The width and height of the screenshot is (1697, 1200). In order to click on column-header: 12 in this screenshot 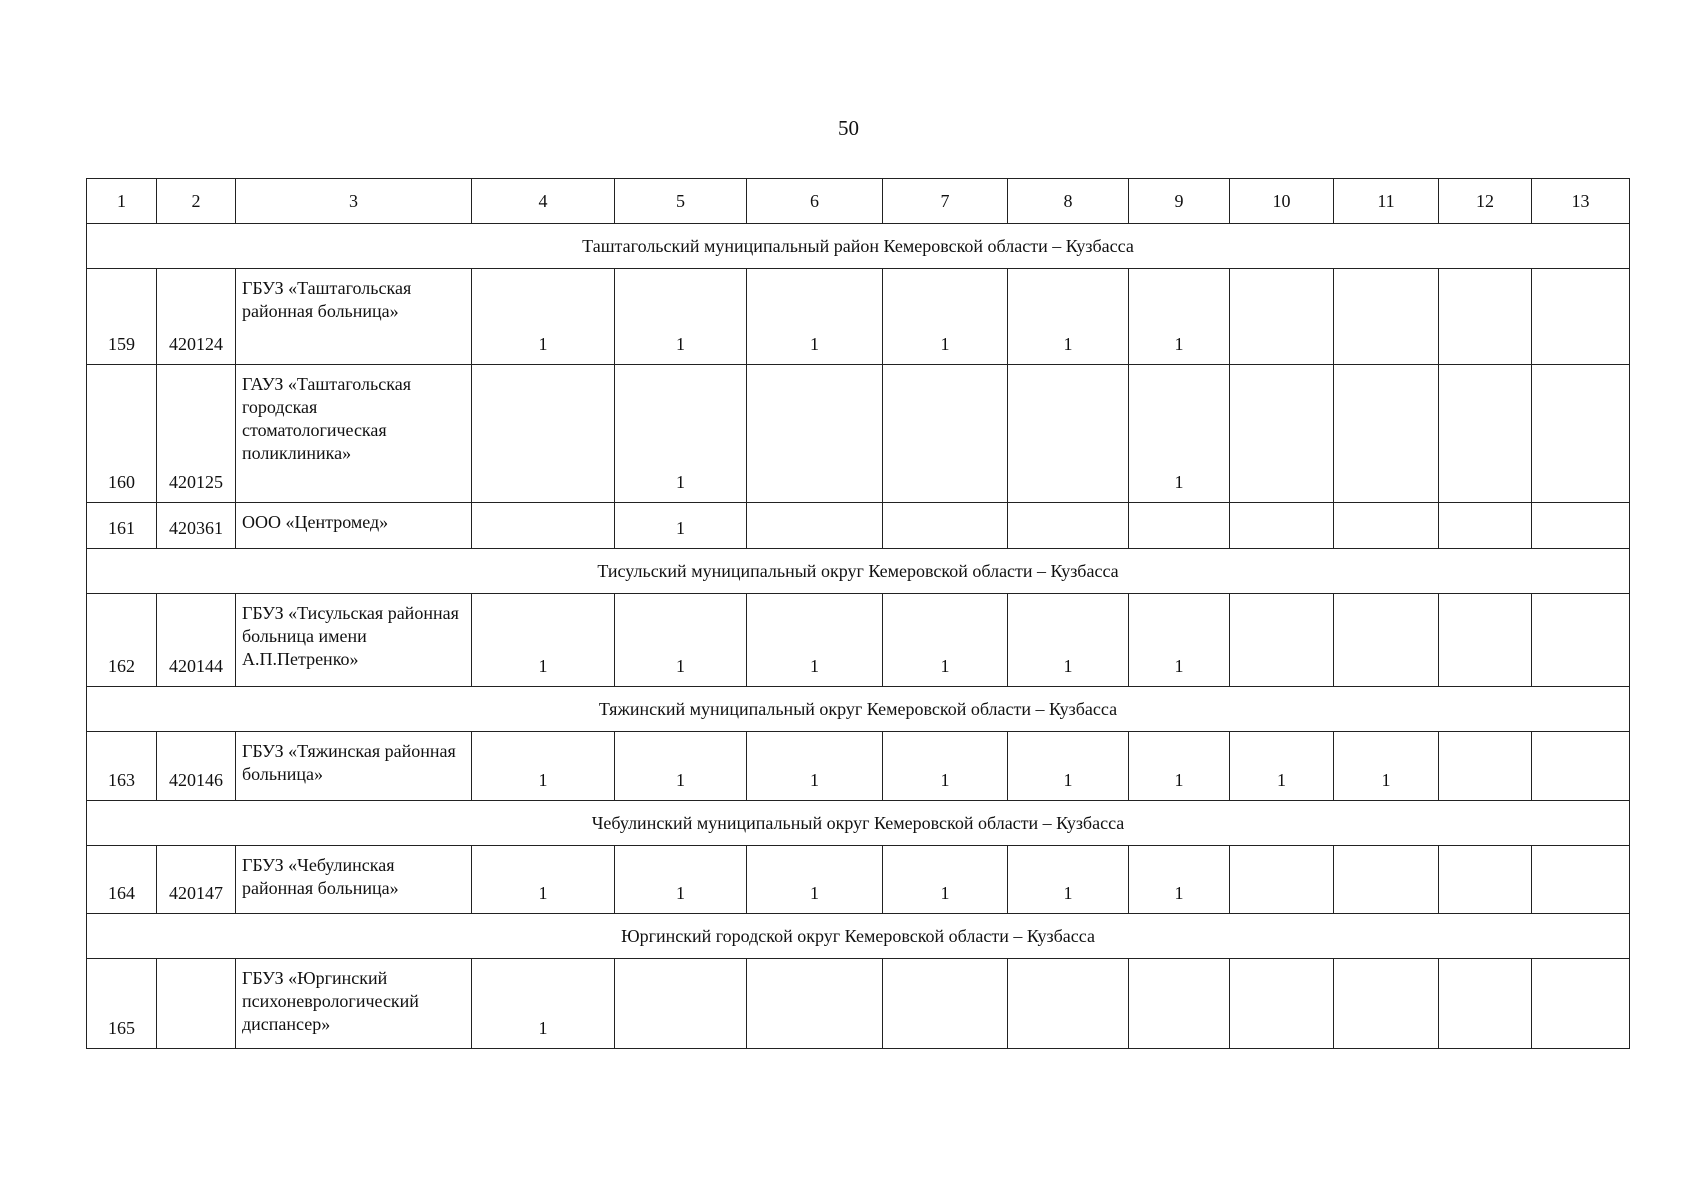, I will do `click(1485, 201)`.